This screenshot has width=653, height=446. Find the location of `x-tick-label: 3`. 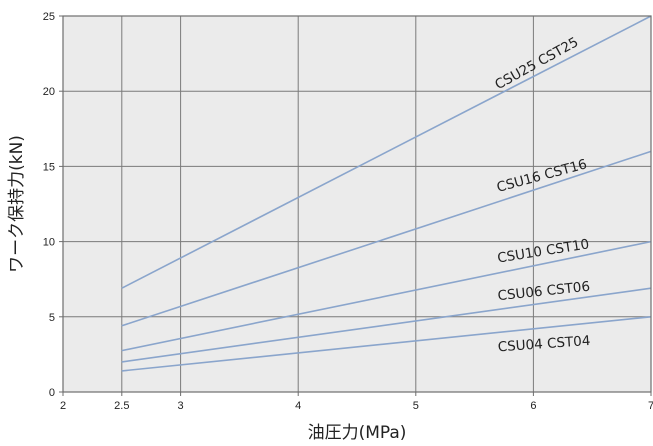

x-tick-label: 3 is located at coordinates (181, 406).